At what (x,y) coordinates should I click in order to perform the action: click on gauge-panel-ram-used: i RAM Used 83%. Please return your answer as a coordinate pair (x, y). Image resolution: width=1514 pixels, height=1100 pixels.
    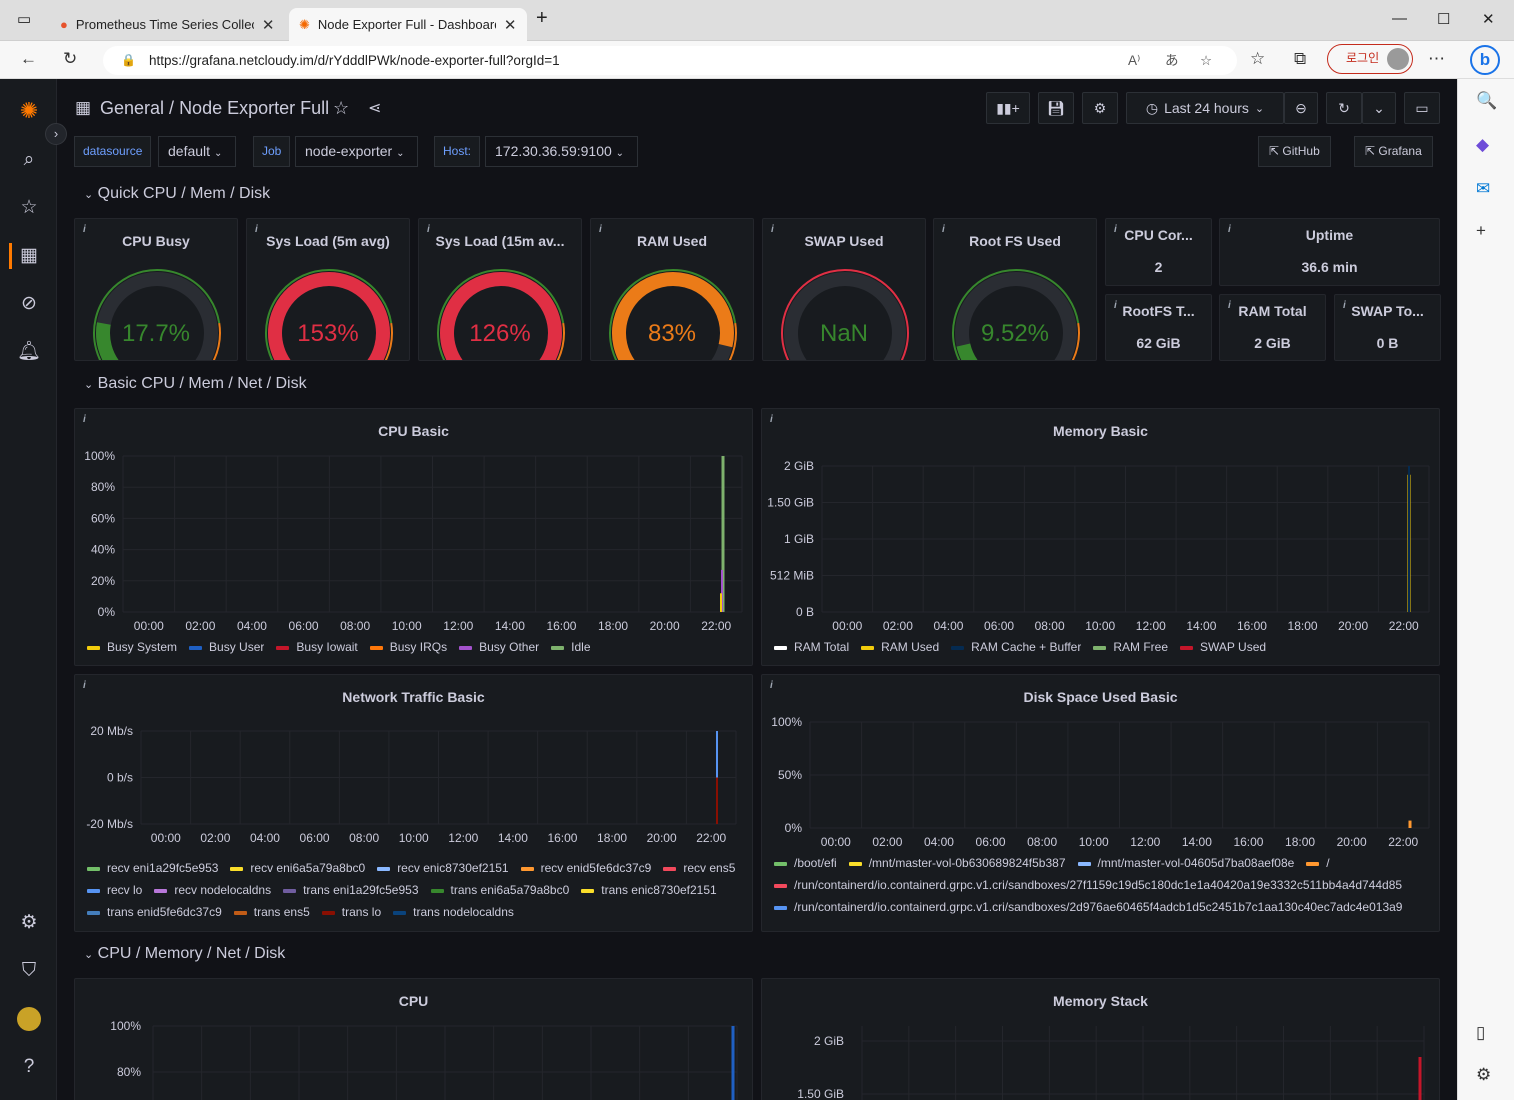
    Looking at the image, I should click on (672, 289).